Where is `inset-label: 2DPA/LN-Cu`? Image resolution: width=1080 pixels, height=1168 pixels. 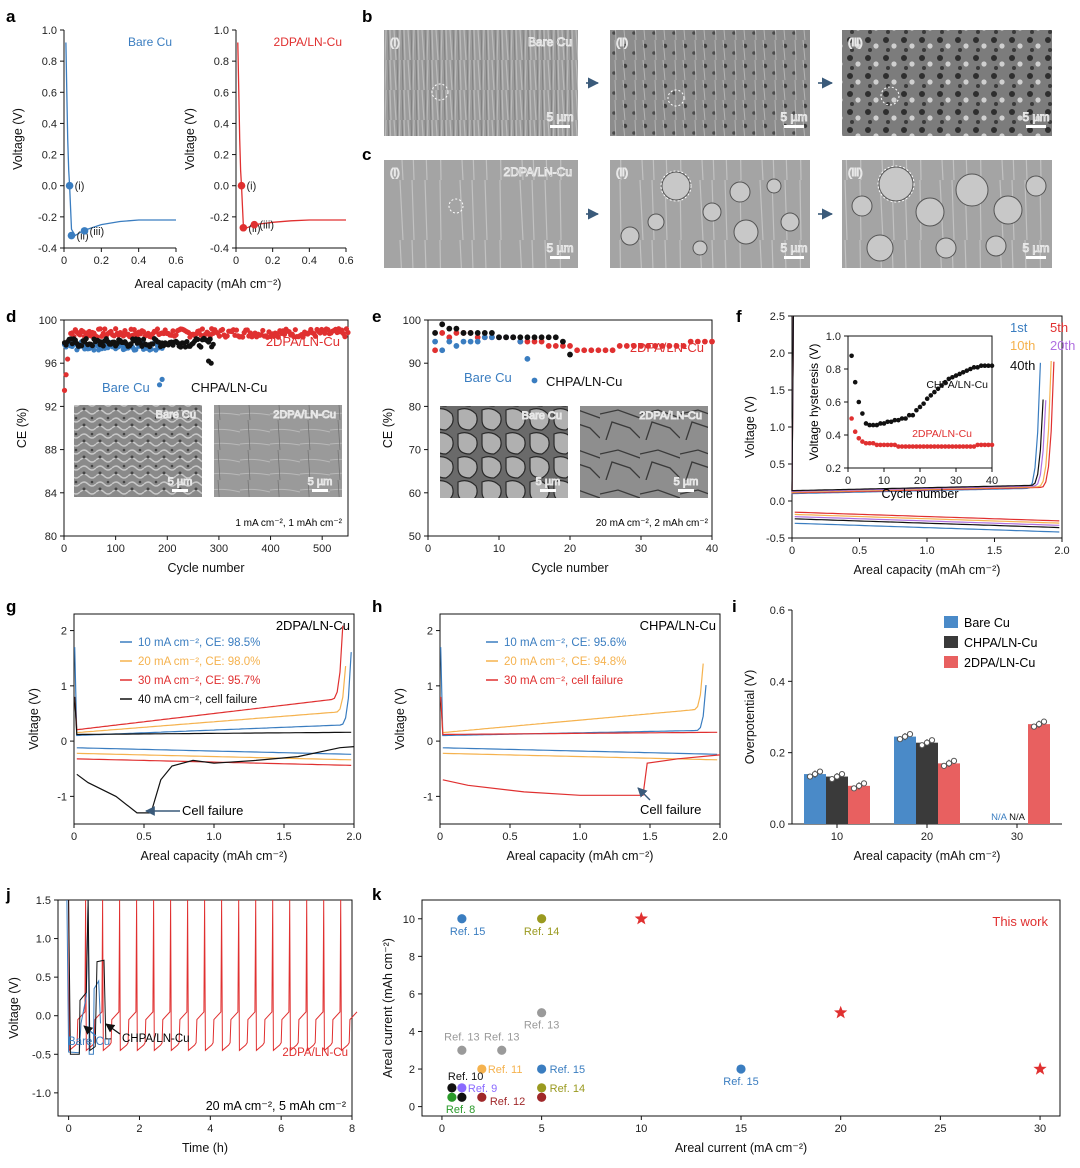 inset-label: 2DPA/LN-Cu is located at coordinates (670, 416).